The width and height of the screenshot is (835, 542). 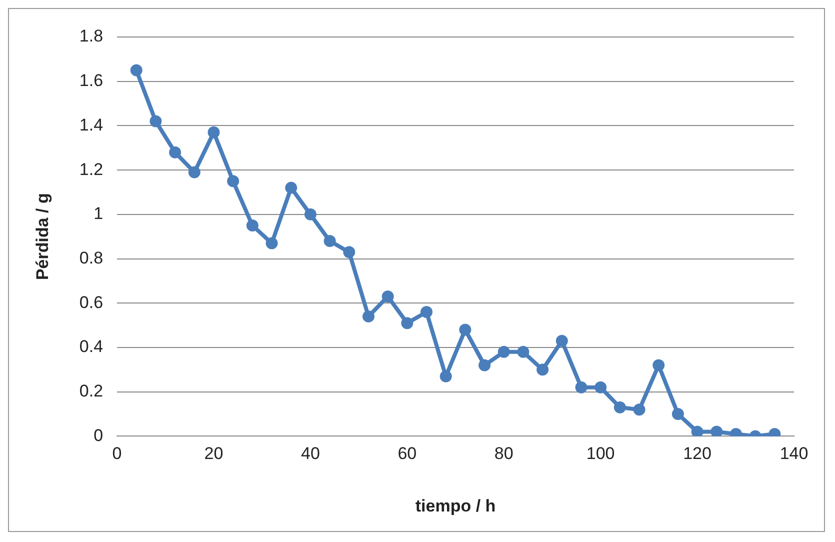 What do you see at coordinates (91, 391) in the screenshot?
I see `y-tick-label: 0.2` at bounding box center [91, 391].